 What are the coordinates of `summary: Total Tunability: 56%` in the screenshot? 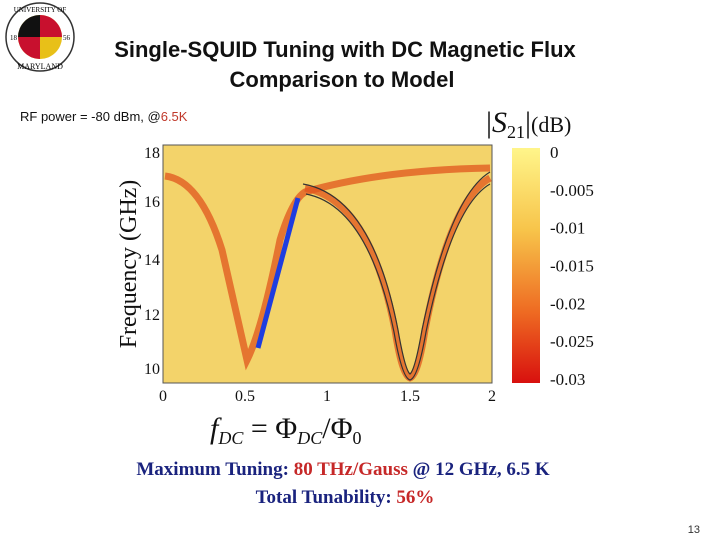 It's located at (345, 497).